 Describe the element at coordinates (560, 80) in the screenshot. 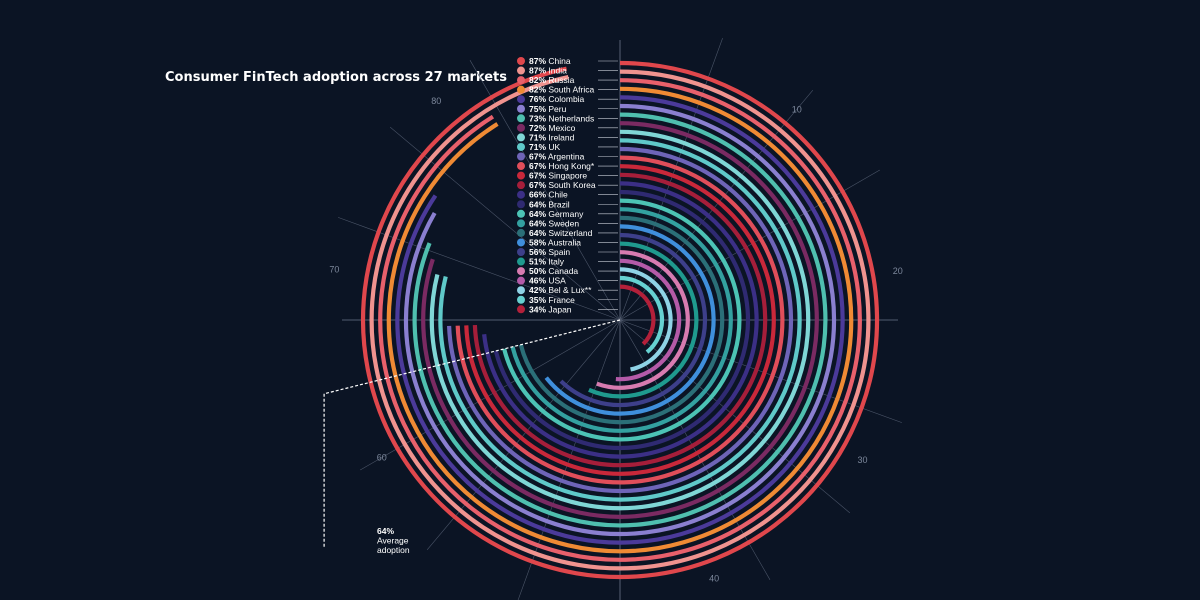

I see `legend-market: Russia` at that location.